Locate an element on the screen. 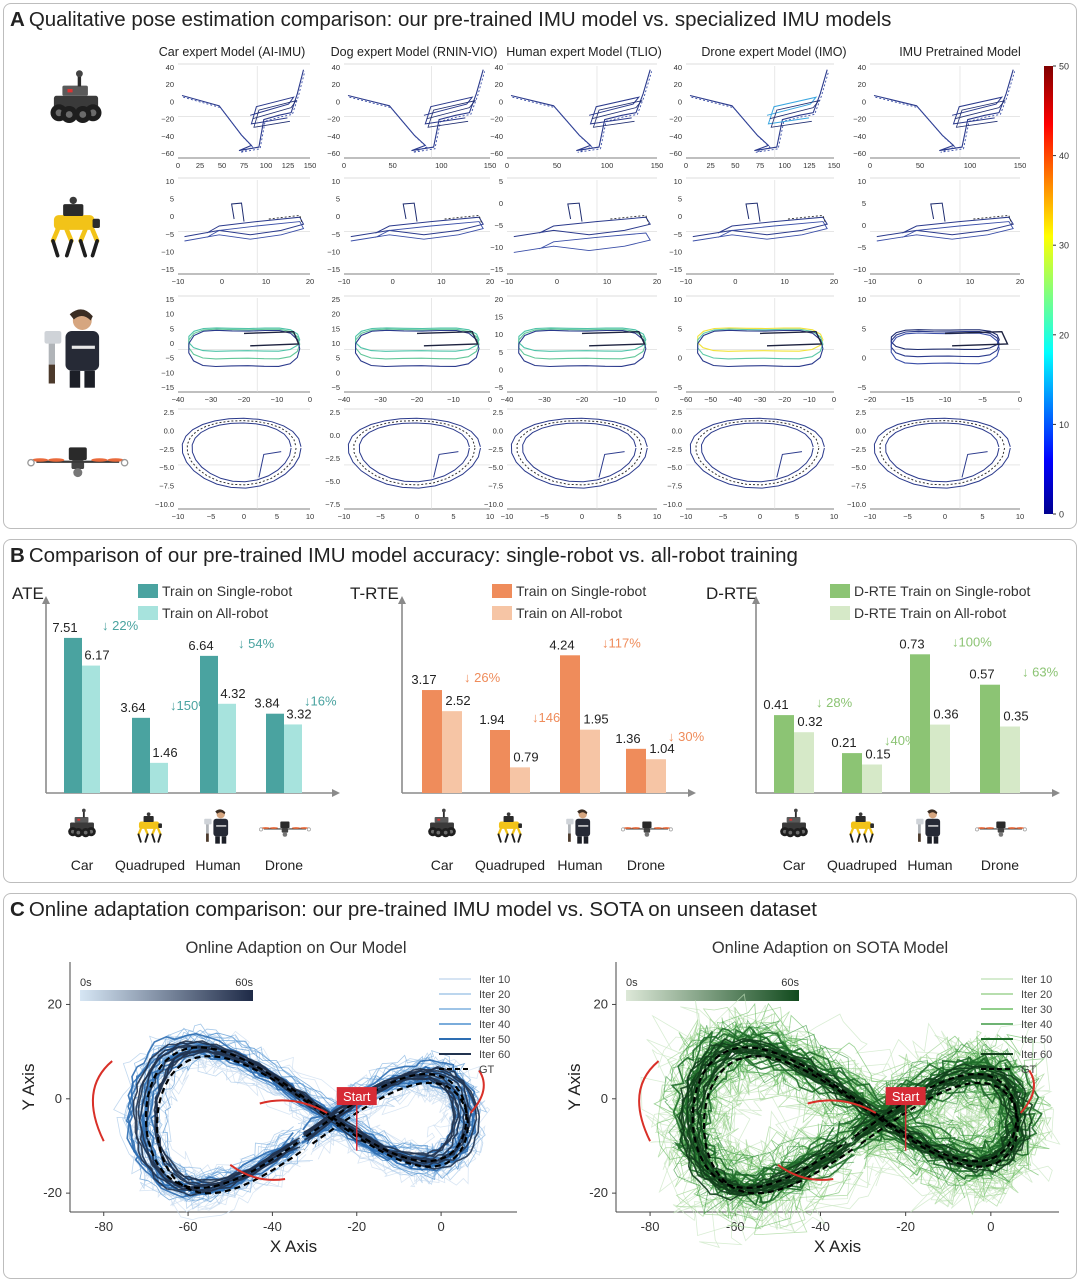 This screenshot has width=1080, height=1281. category-label: Quadruped is located at coordinates (862, 865).